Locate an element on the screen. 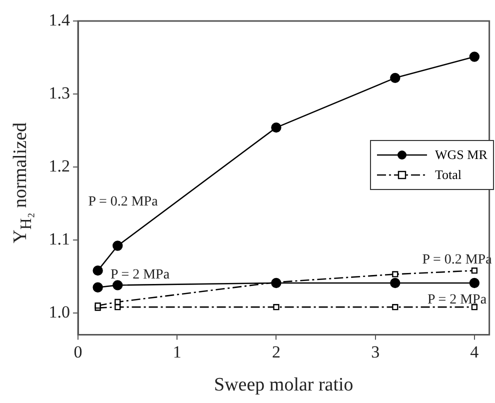 The height and width of the screenshot is (403, 495). x-tick-label: 3 is located at coordinates (375, 352).